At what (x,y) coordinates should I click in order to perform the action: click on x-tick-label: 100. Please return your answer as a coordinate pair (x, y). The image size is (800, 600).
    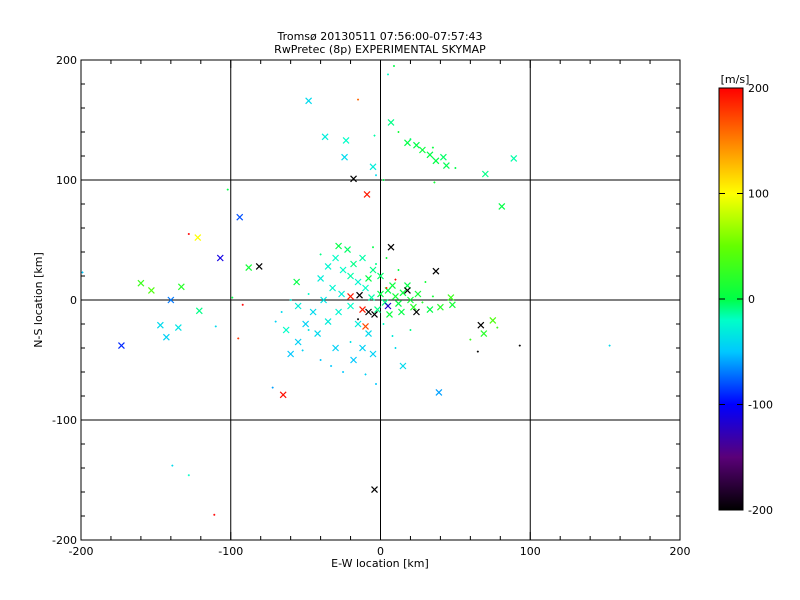
    Looking at the image, I should click on (530, 551).